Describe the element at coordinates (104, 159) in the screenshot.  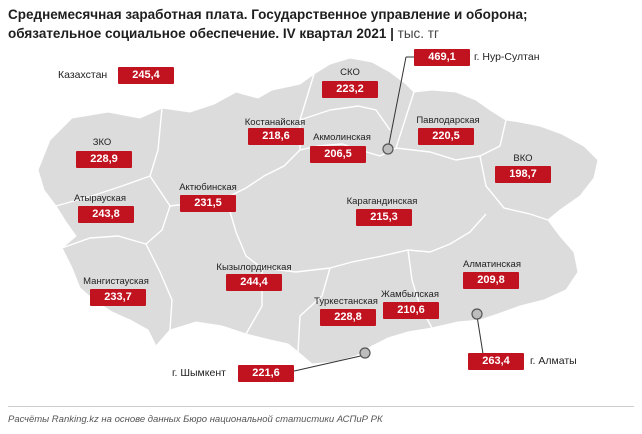
I see `region-value-zko: 228,9` at that location.